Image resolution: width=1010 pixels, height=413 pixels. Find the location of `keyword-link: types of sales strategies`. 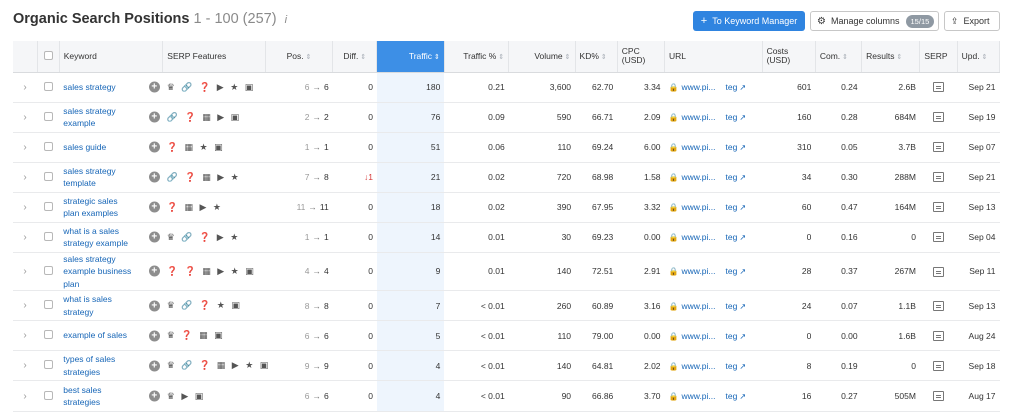

keyword-link: types of sales strategies is located at coordinates (89, 365).